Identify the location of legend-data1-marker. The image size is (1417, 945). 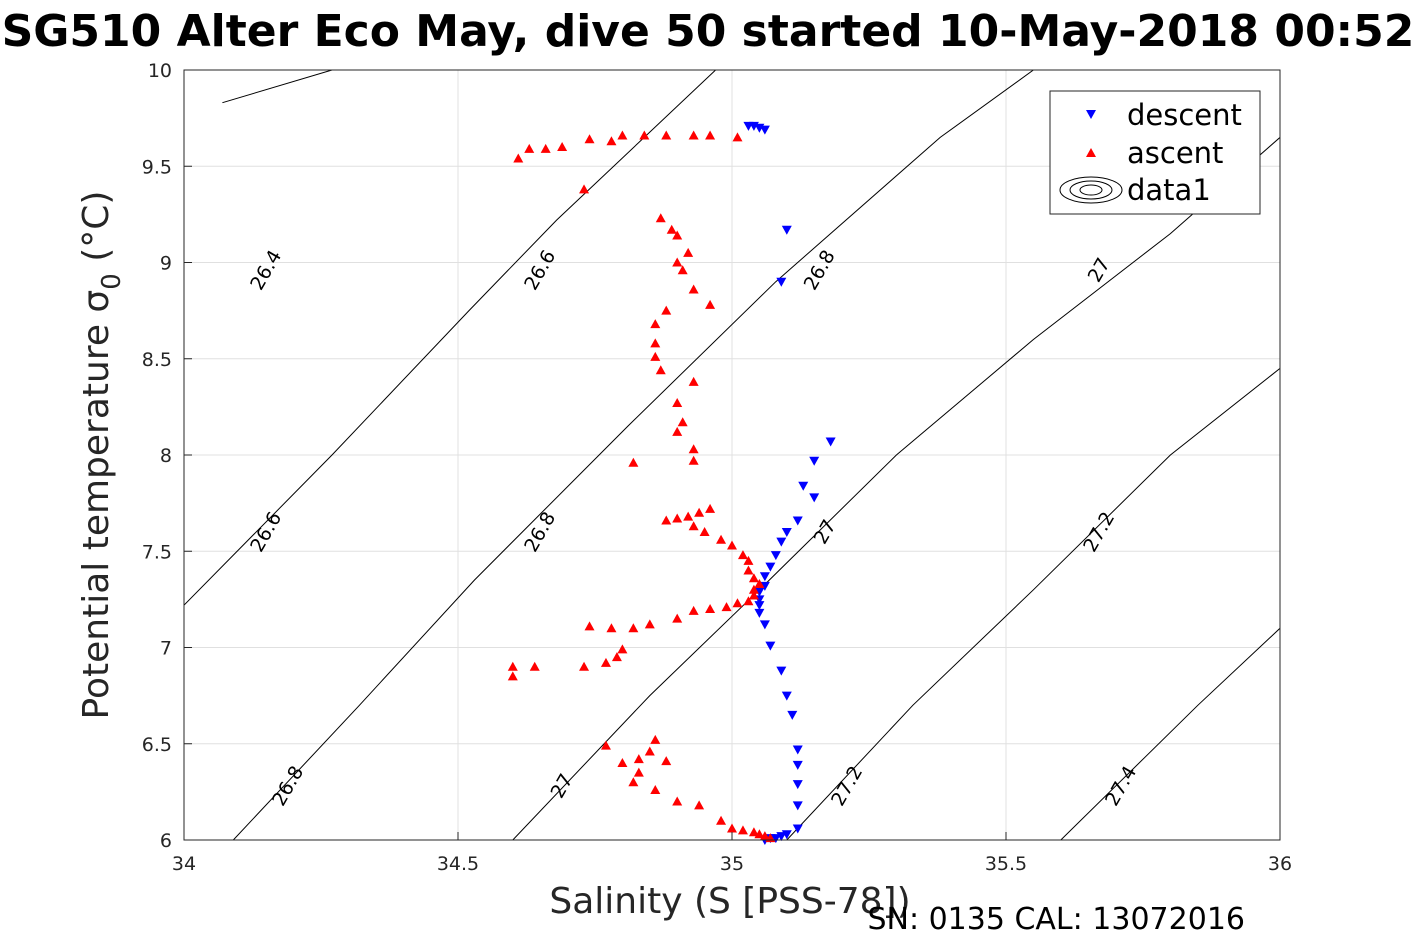
(1091, 190).